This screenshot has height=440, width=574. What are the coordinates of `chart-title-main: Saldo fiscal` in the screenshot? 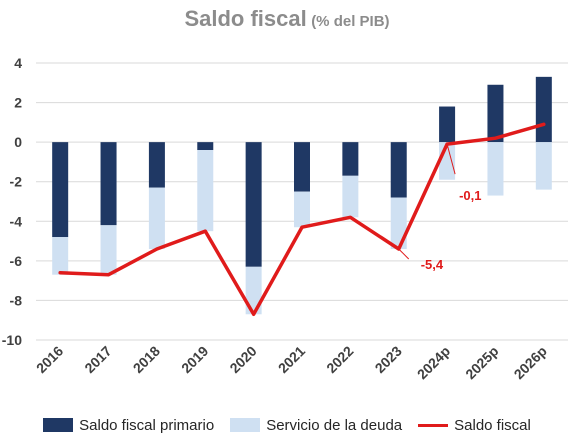 It's located at (245, 18).